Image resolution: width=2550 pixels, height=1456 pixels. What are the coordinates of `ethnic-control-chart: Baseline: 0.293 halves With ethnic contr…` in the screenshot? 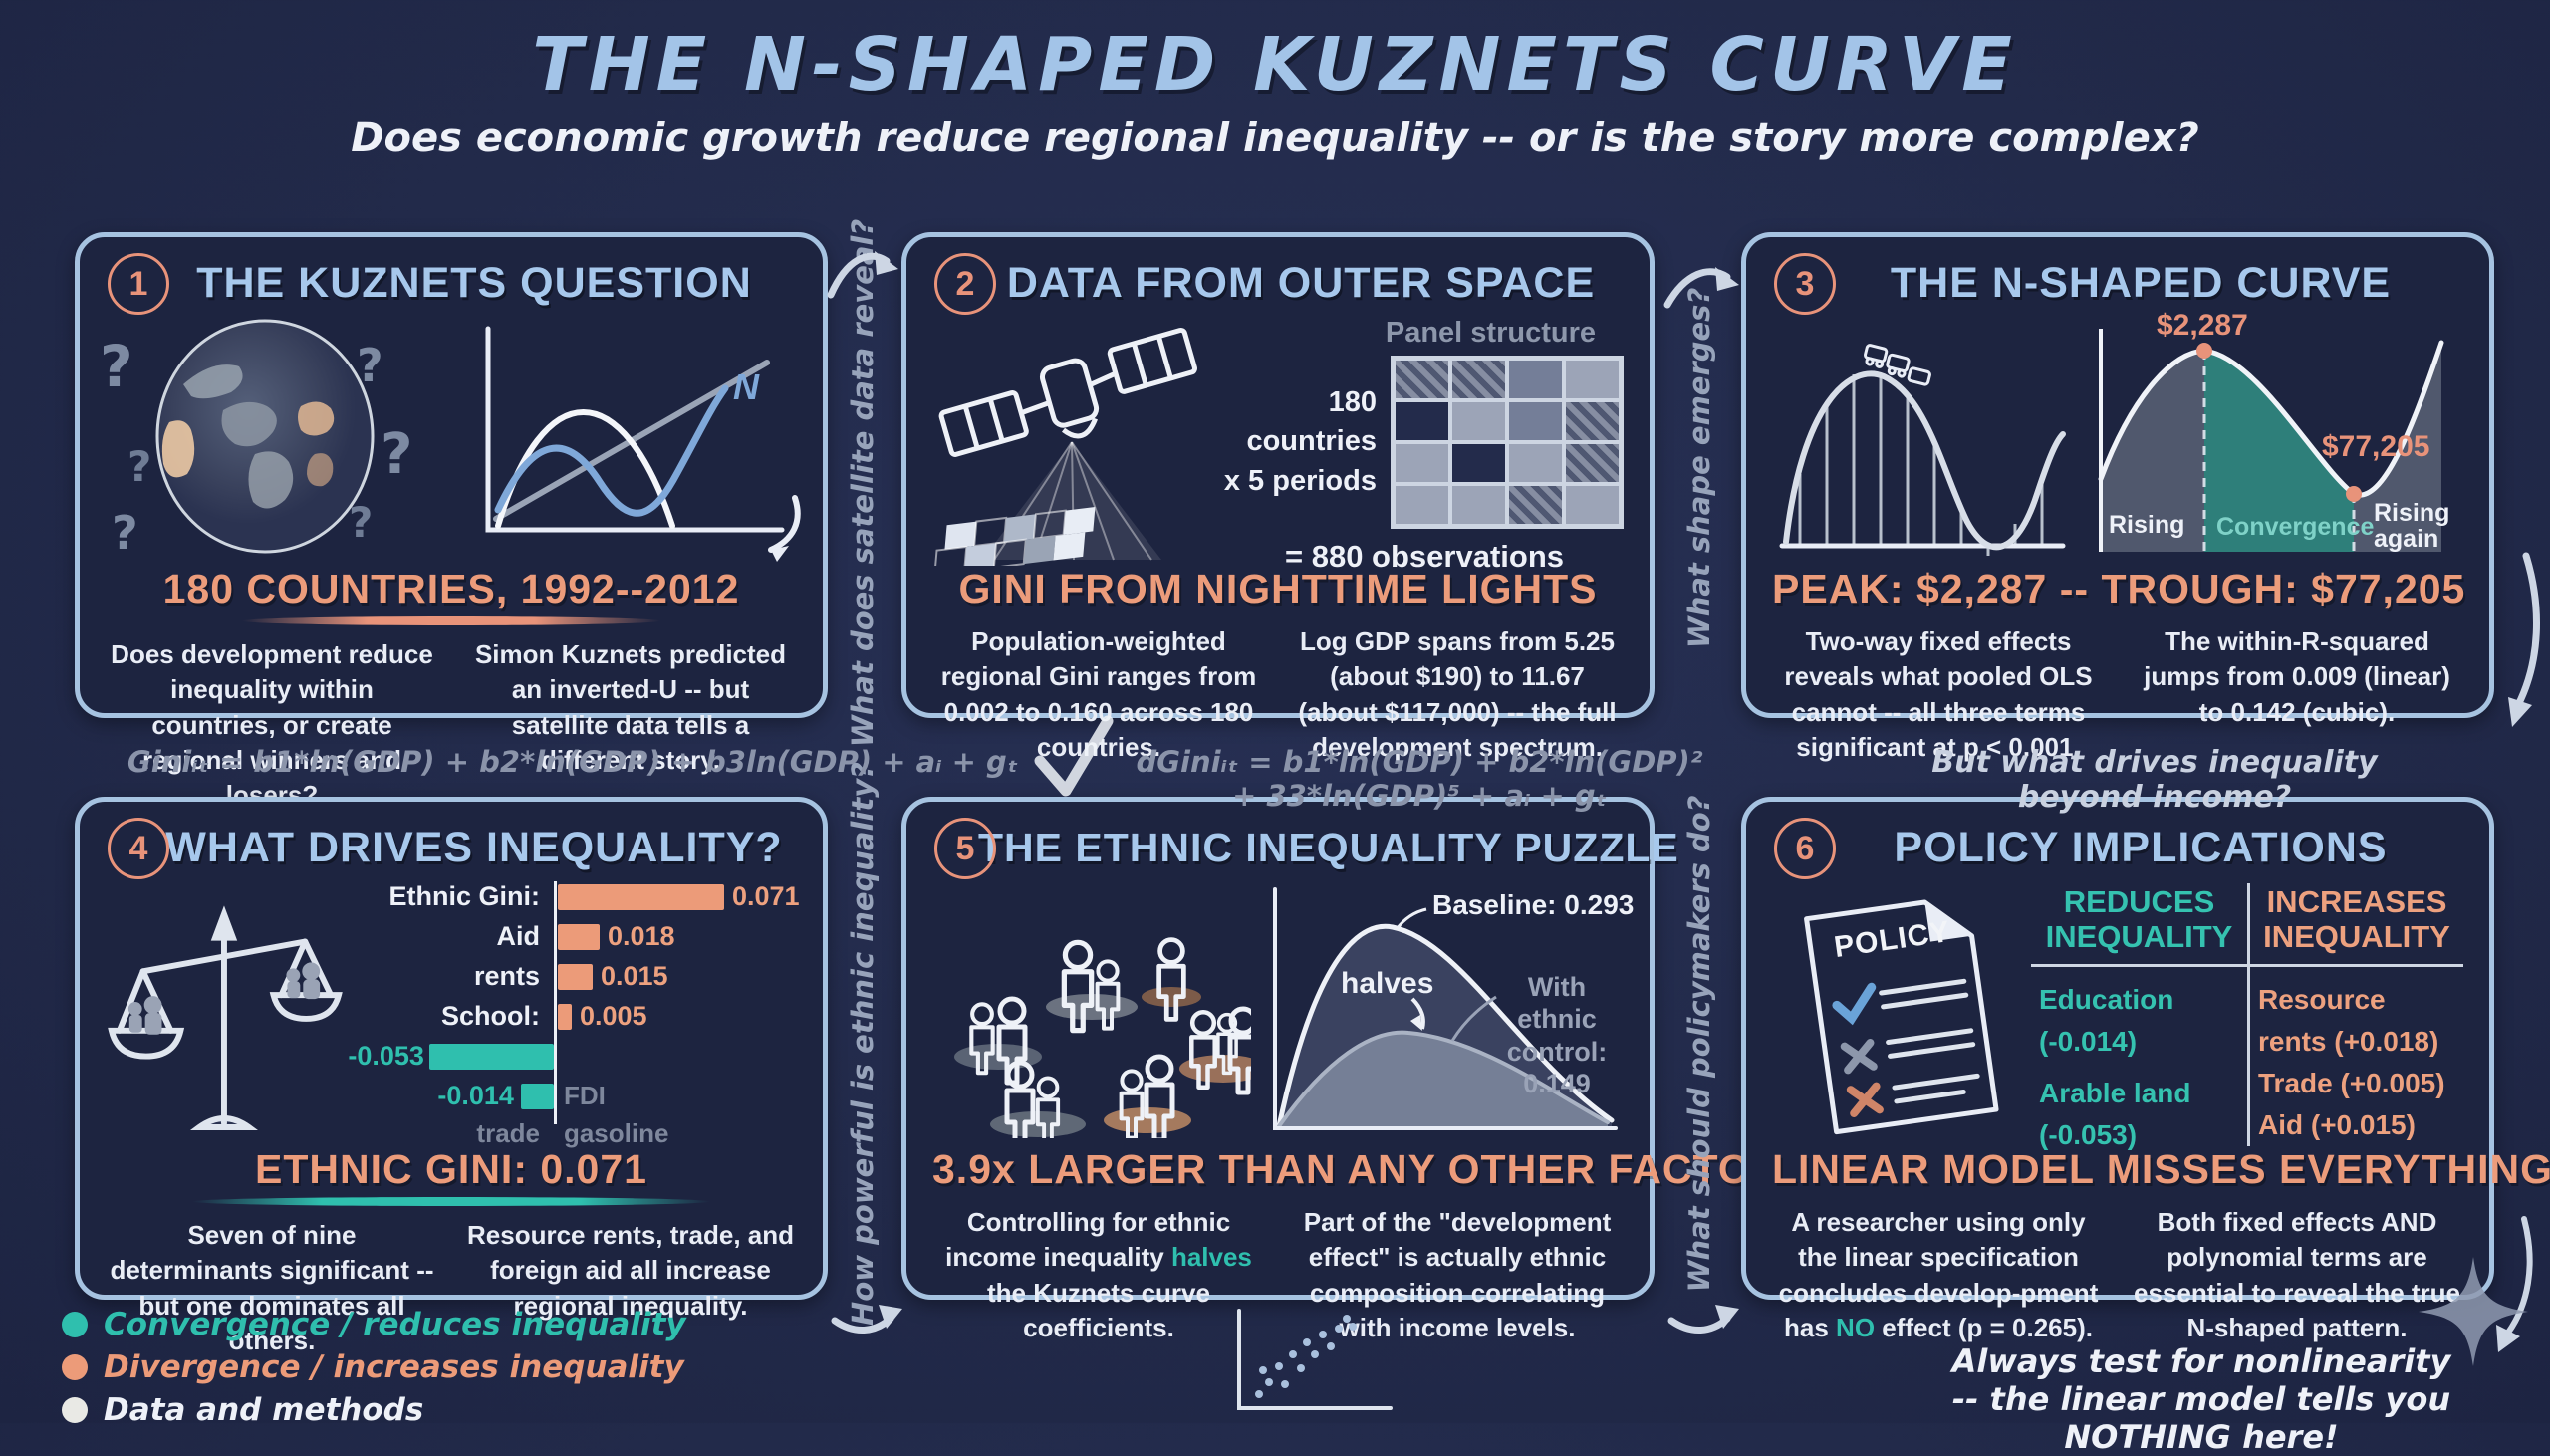 It's located at (1449, 1008).